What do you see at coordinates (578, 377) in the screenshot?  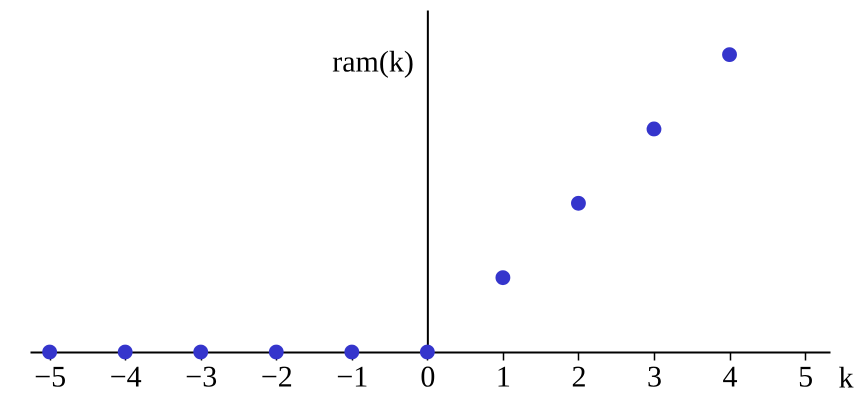 I see `x-tick-label: 2` at bounding box center [578, 377].